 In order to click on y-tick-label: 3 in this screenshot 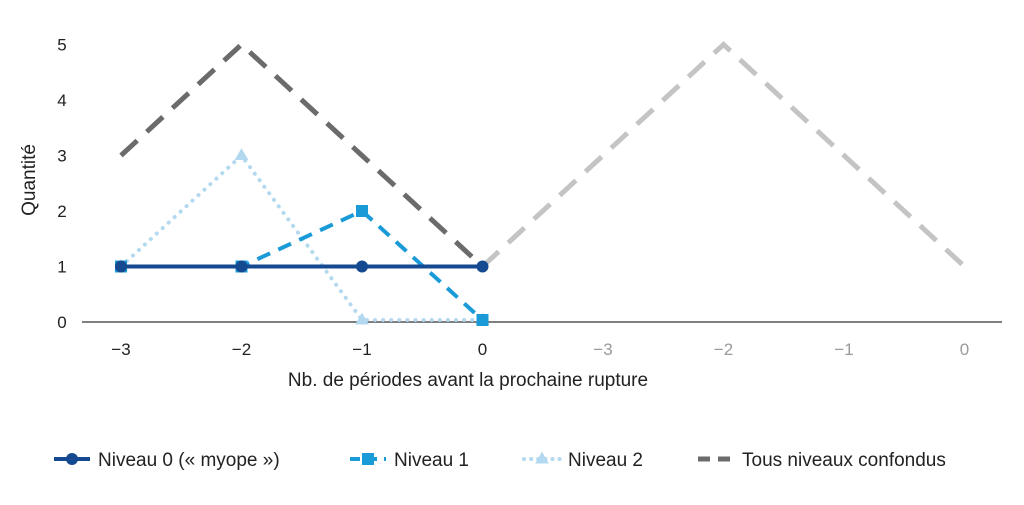, I will do `click(61, 156)`.